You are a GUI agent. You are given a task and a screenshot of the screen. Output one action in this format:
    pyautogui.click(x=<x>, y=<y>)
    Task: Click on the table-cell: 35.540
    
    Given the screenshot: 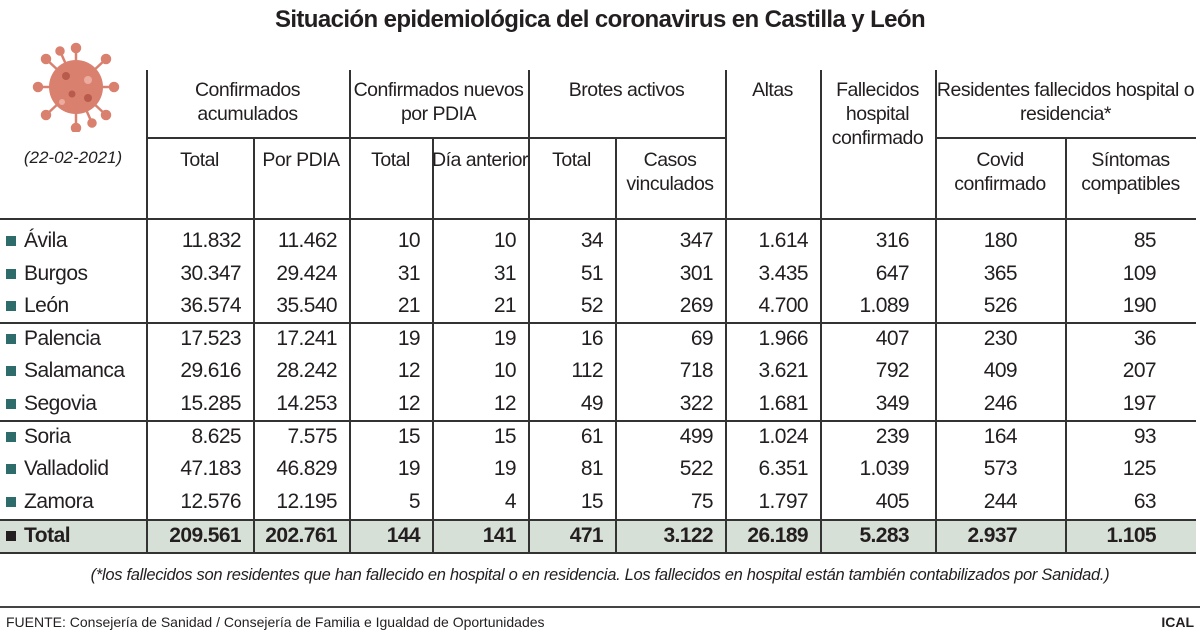 What is the action you would take?
    pyautogui.click(x=306, y=306)
    